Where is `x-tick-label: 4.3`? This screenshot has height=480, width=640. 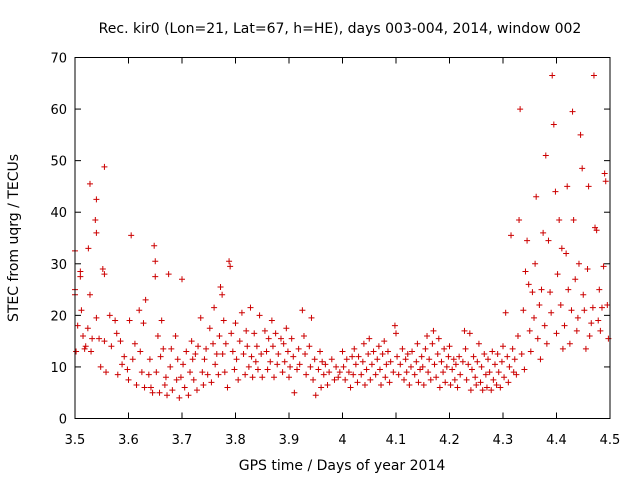
x-tick-label: 4.3 is located at coordinates (503, 440).